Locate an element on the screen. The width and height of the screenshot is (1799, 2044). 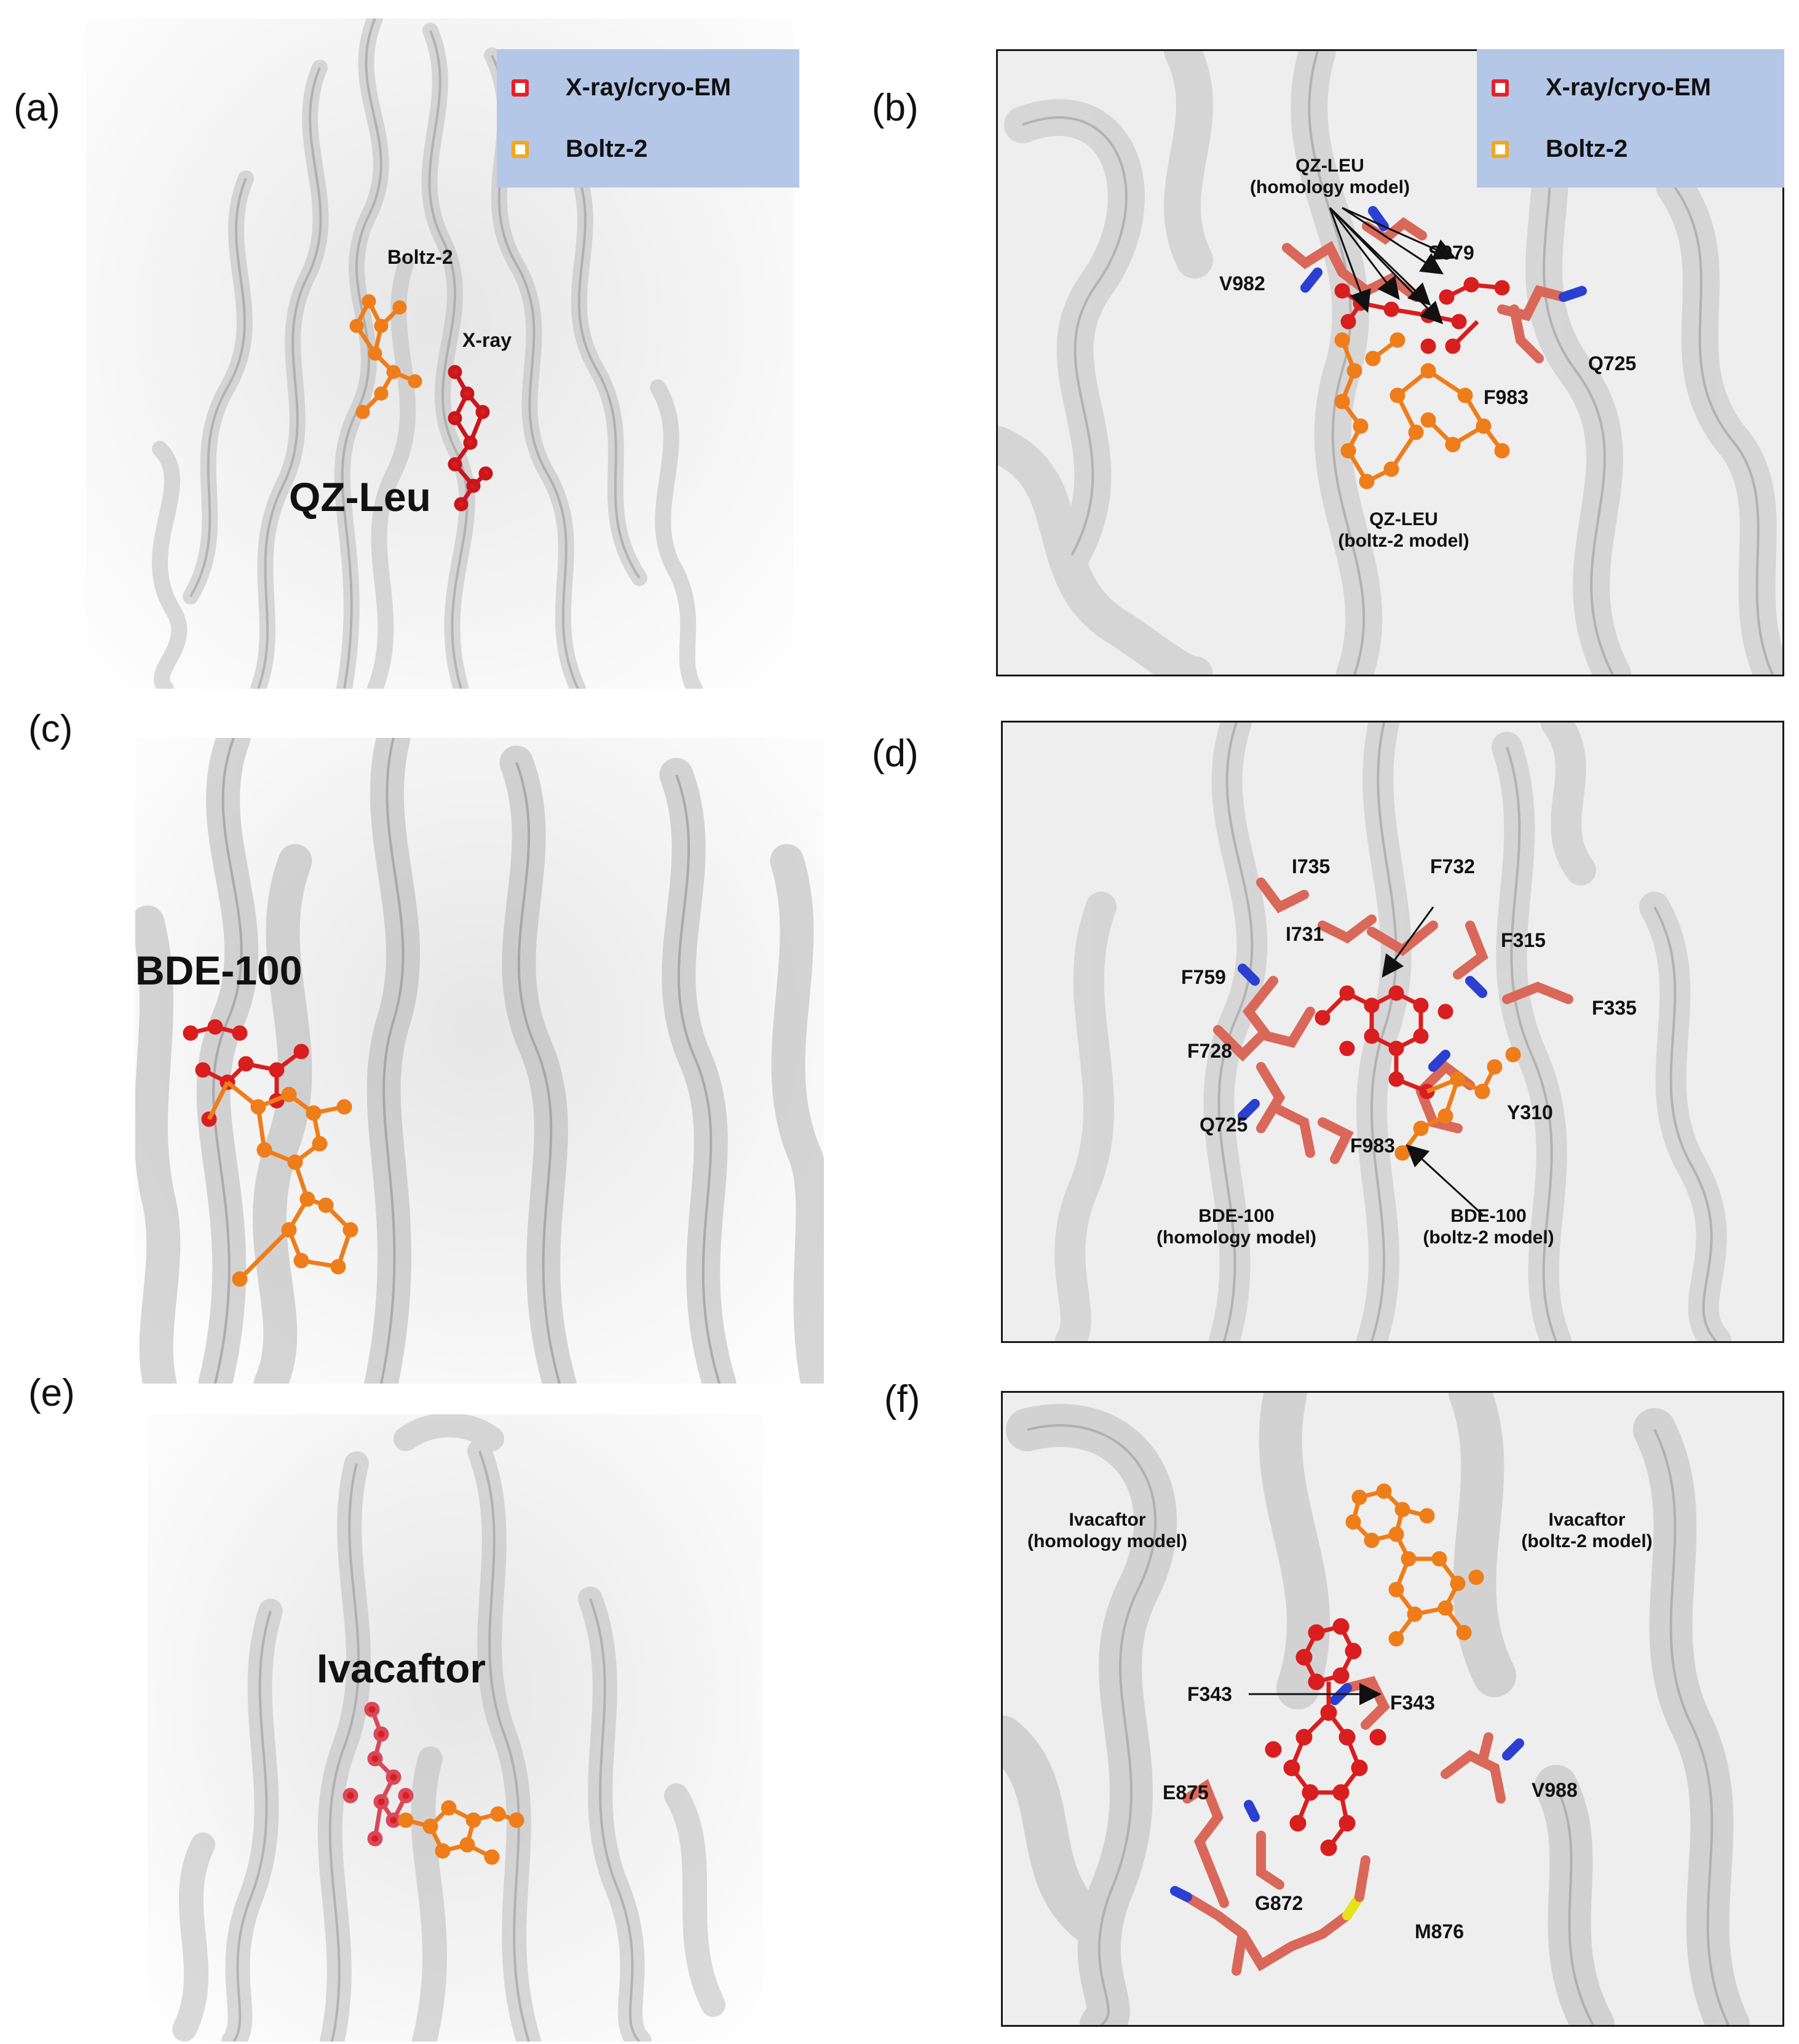
legend-item-xray-b: X-ray/cryo-EM is located at coordinates (1601, 88).